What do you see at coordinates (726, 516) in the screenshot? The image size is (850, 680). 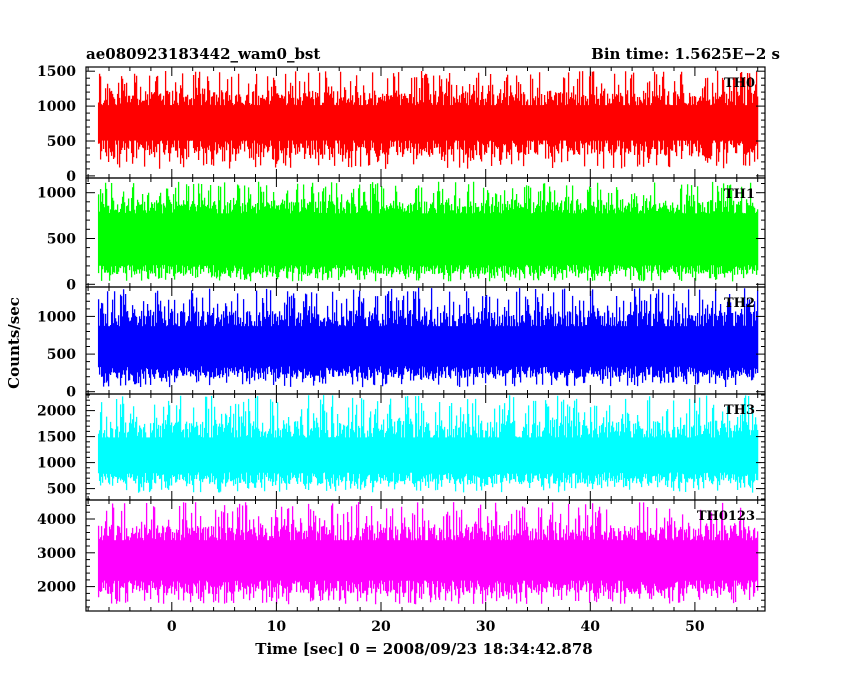 I see `panel-label: TH0123` at bounding box center [726, 516].